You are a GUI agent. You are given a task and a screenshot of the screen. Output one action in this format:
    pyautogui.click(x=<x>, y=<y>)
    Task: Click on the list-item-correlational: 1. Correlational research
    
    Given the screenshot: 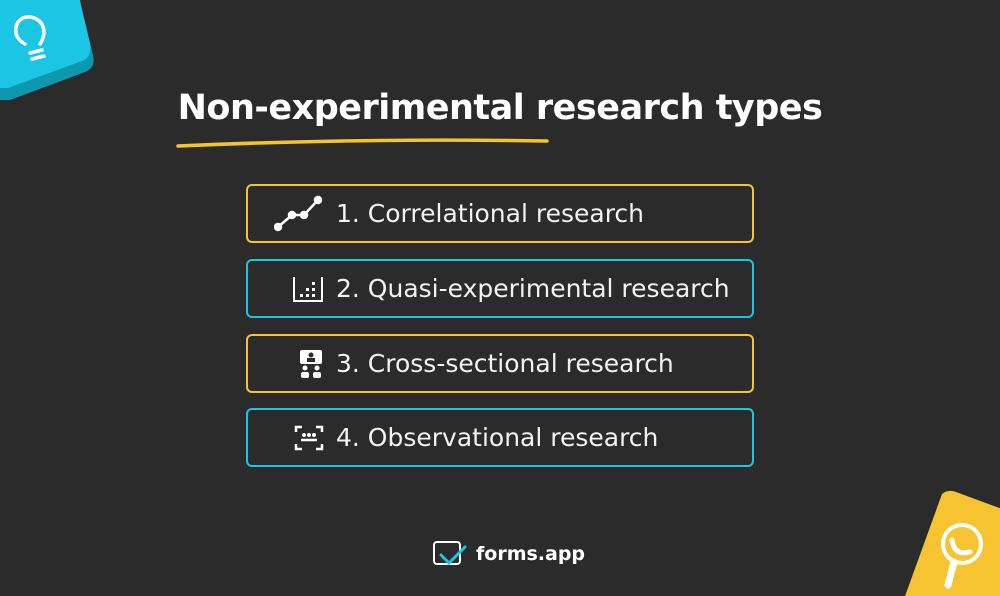 What is the action you would take?
    pyautogui.click(x=500, y=213)
    